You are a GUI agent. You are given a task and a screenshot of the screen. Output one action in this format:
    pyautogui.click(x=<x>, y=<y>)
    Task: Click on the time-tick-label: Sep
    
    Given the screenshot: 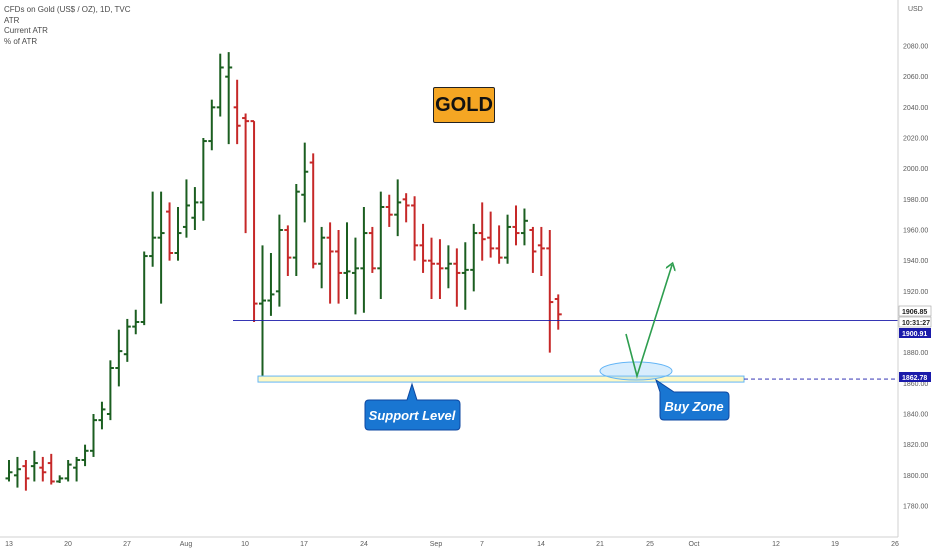 What is the action you would take?
    pyautogui.click(x=436, y=544)
    